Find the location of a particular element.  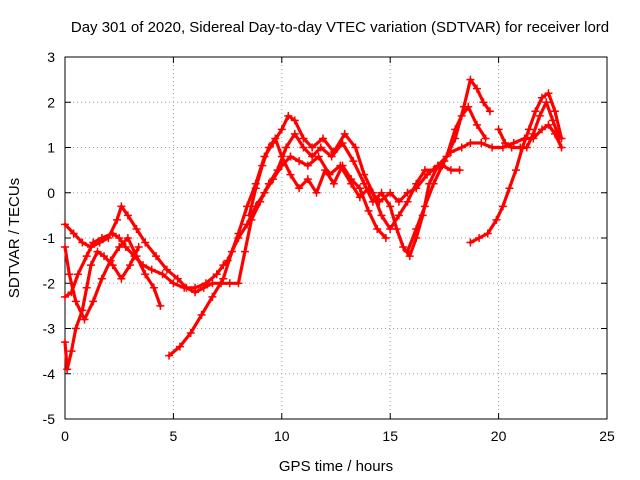

y-tick-label: -4 is located at coordinates (49, 374).